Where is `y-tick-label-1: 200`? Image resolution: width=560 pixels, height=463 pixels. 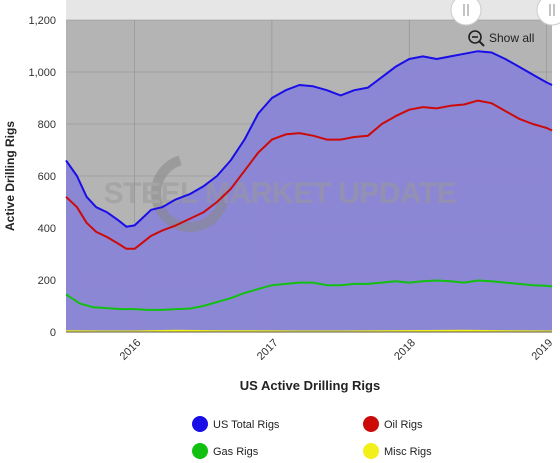
y-tick-label-1: 200 is located at coordinates (47, 281).